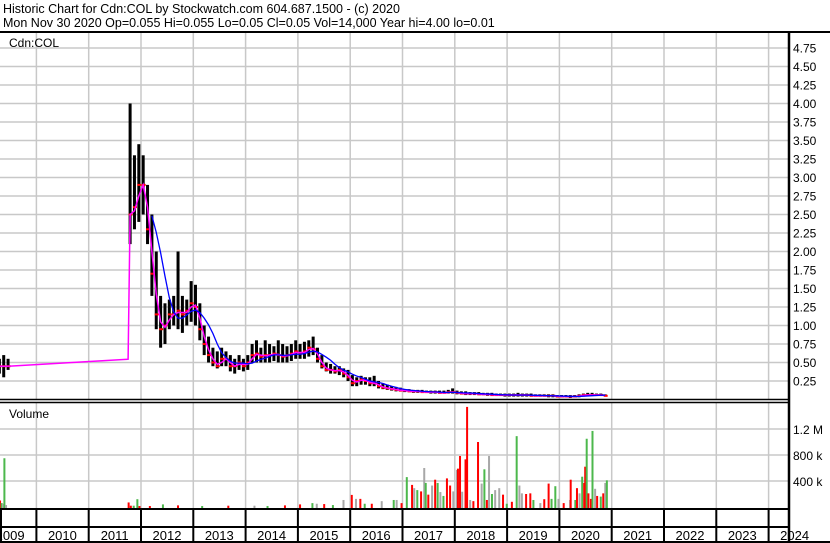  What do you see at coordinates (480, 535) in the screenshot?
I see `year-label: 2018` at bounding box center [480, 535].